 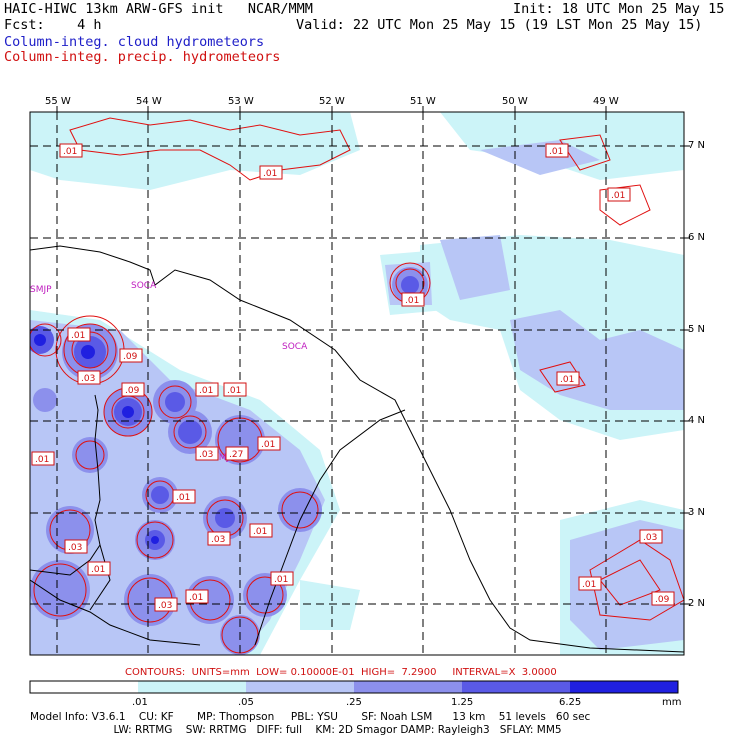 I want to click on forecast-hour: Fcst: 4 h, so click(x=53, y=25).